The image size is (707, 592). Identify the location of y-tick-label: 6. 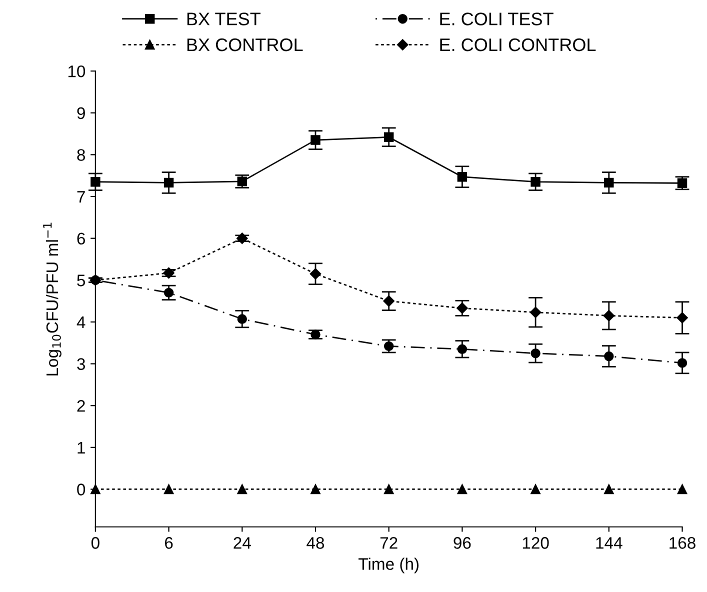
(81, 238).